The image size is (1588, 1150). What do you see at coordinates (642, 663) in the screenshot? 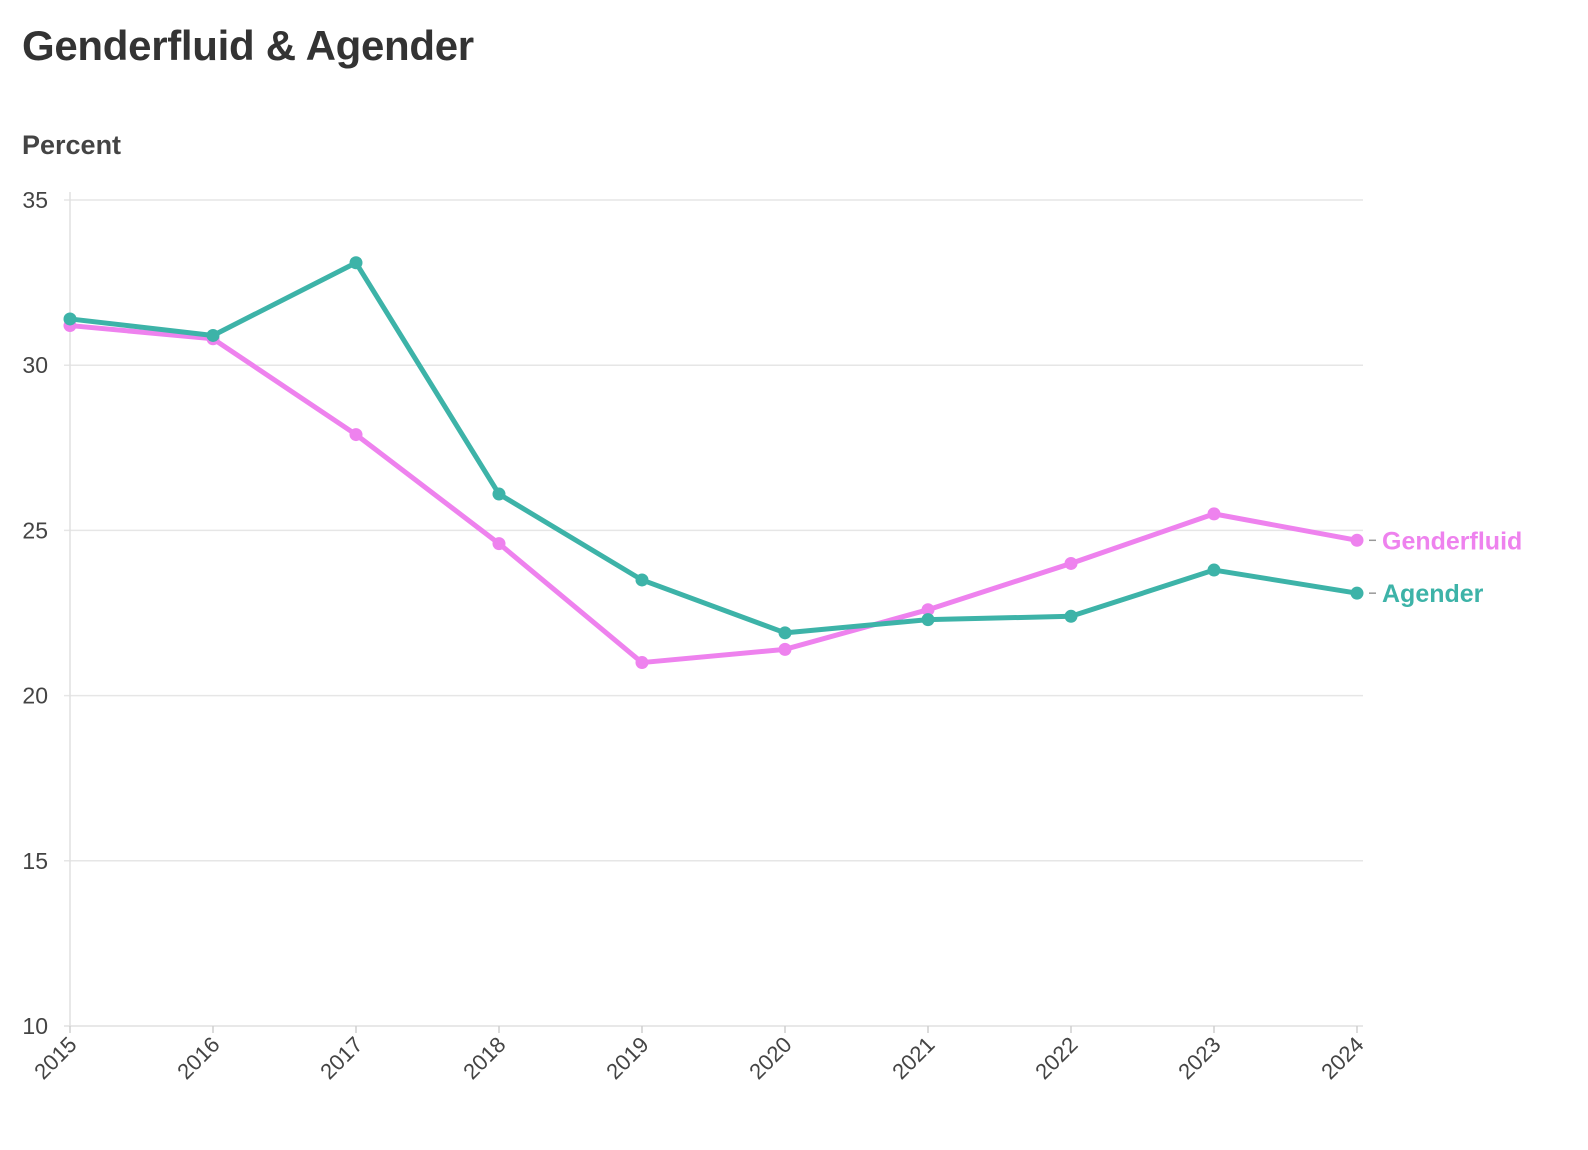
I see `data-point-genderfluid-2019` at bounding box center [642, 663].